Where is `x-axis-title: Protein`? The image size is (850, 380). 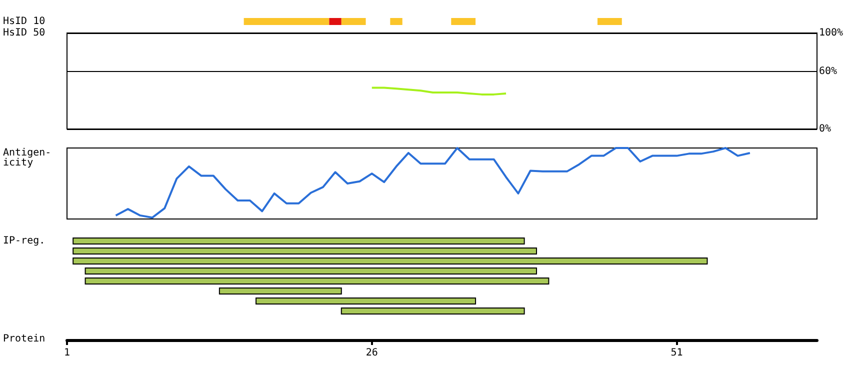 x-axis-title: Protein is located at coordinates (24, 339).